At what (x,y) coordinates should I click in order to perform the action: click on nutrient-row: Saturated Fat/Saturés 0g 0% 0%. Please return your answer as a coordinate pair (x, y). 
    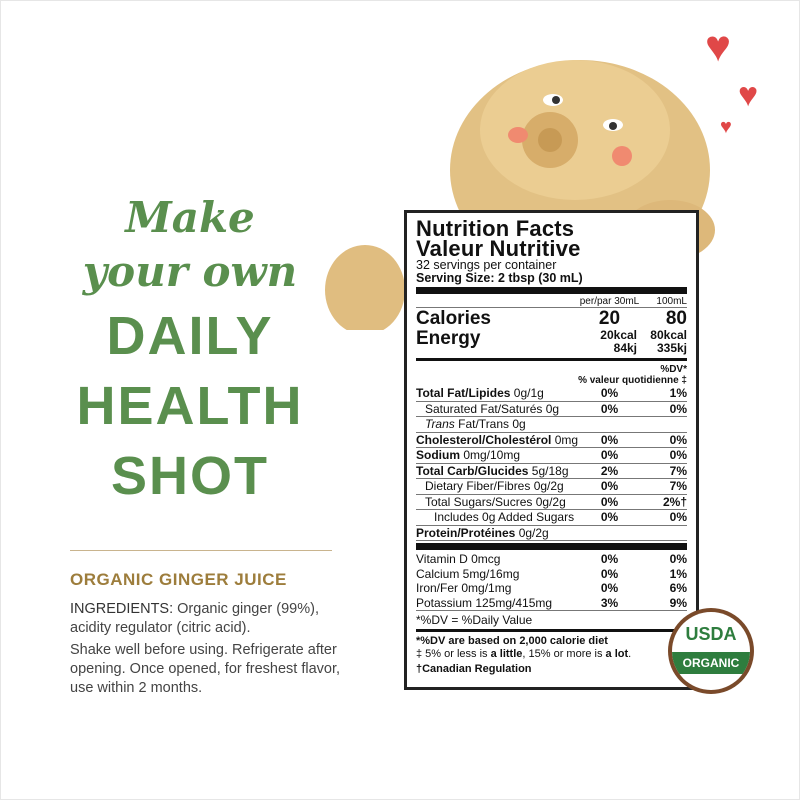
    Looking at the image, I should click on (551, 409).